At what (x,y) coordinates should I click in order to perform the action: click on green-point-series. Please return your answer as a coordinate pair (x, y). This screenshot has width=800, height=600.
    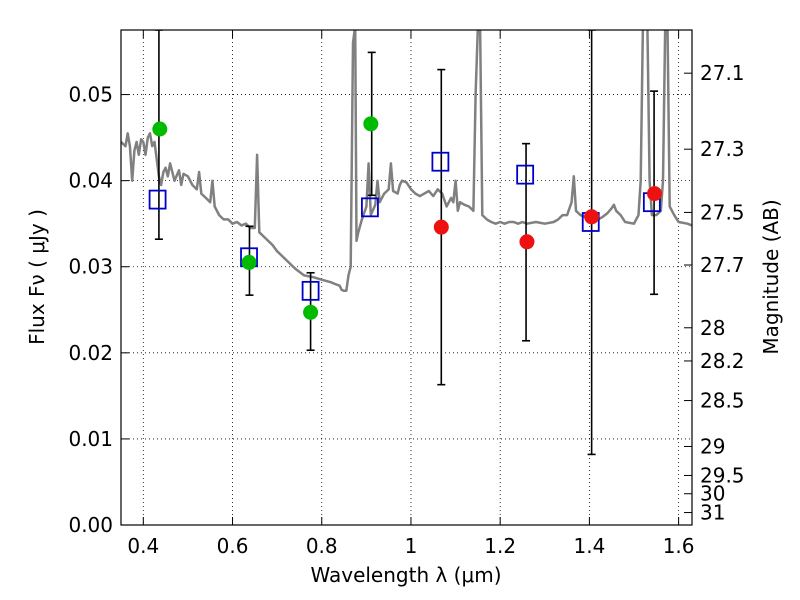
    Looking at the image, I should click on (265, 218).